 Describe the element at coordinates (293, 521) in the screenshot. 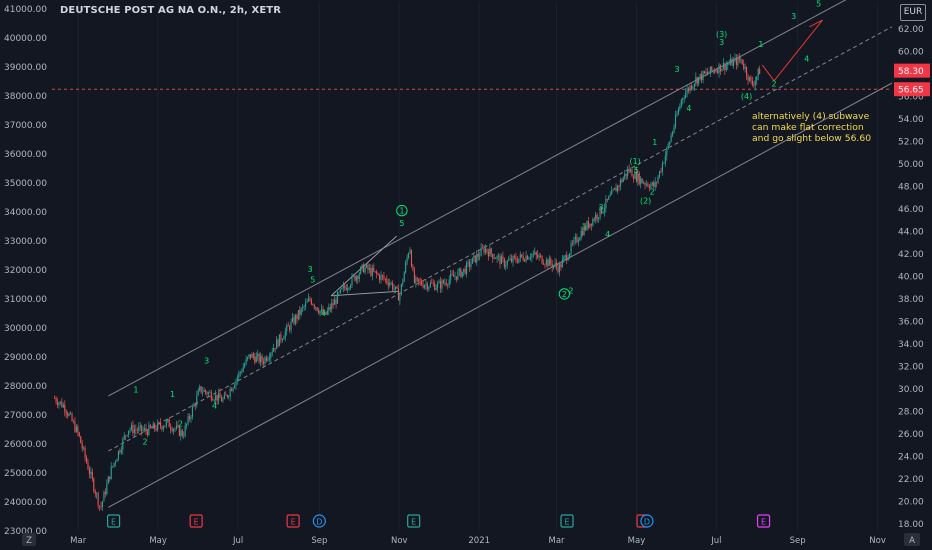

I see `event-marker-split_event` at that location.